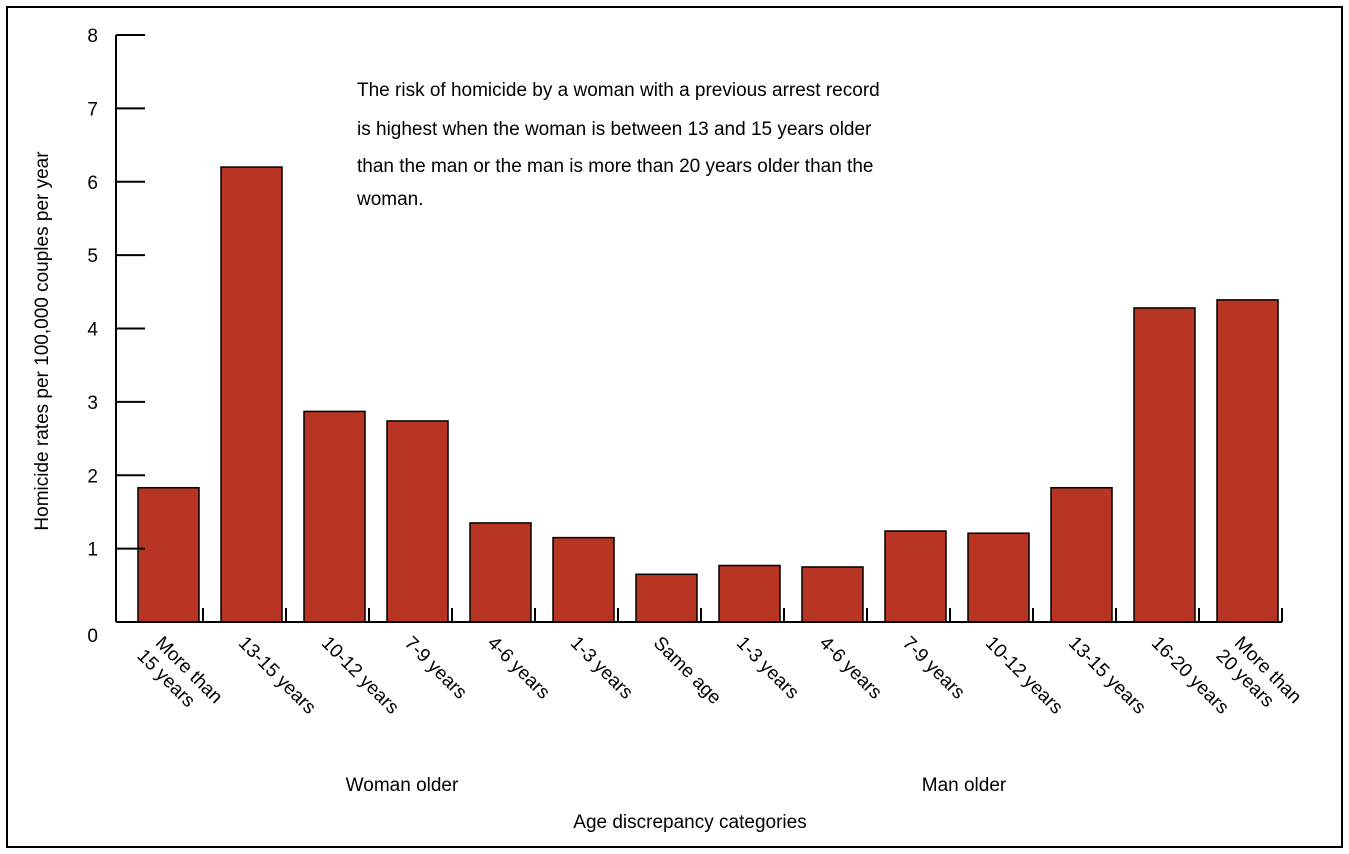 The width and height of the screenshot is (1349, 854). I want to click on x-tick-label-line: 16-20 years, so click(1190, 676).